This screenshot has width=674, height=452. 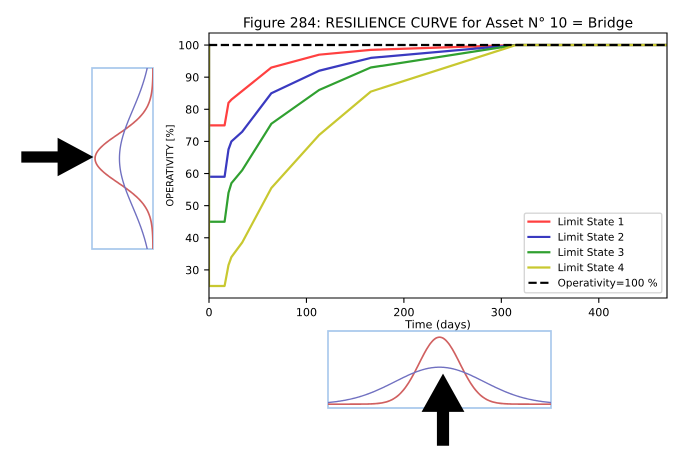 What do you see at coordinates (404, 312) in the screenshot?
I see `x-tick-label: 200` at bounding box center [404, 312].